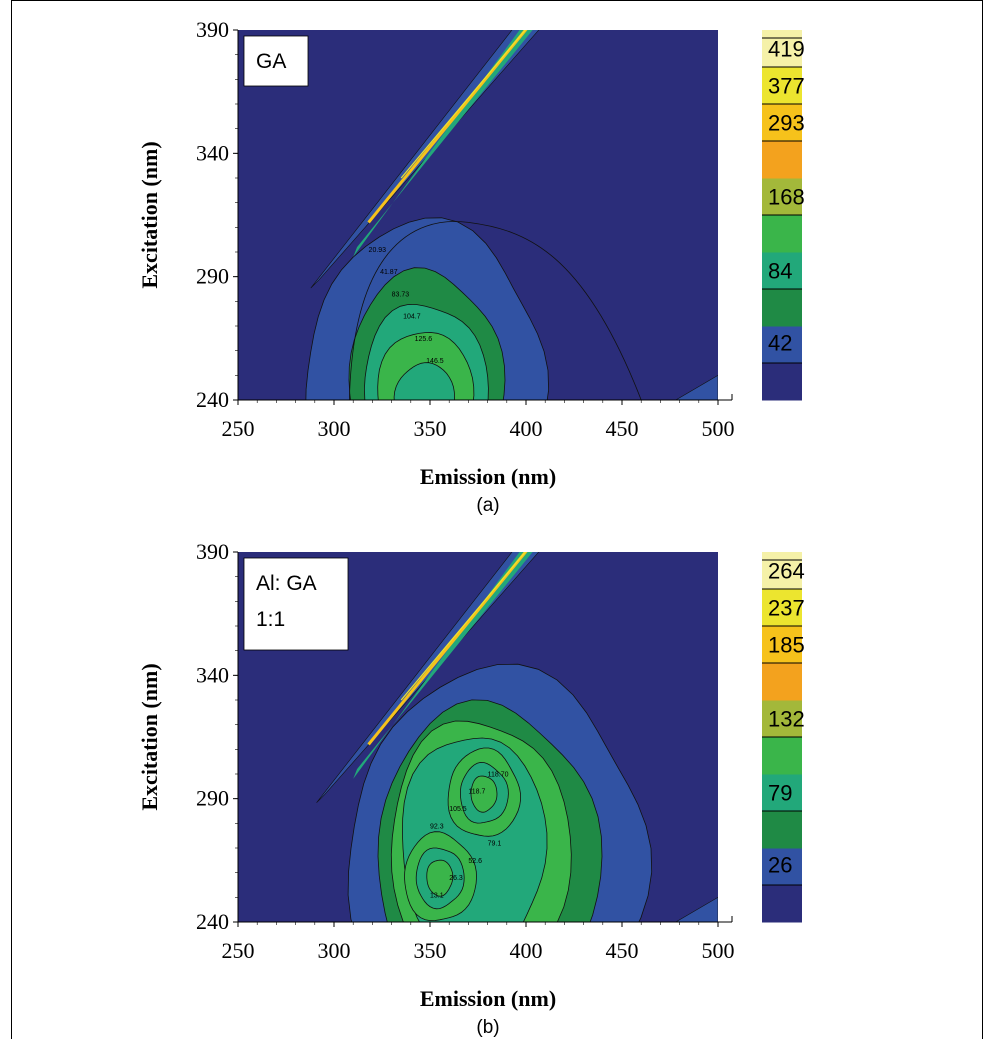  Describe the element at coordinates (437, 826) in the screenshot. I see `contour-label: 92.3` at that location.